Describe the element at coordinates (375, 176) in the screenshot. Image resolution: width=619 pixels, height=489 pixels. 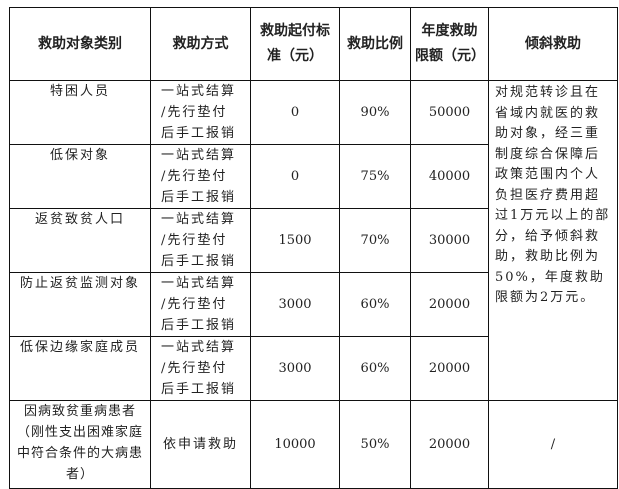
I see `ratio-cell: 75%` at that location.